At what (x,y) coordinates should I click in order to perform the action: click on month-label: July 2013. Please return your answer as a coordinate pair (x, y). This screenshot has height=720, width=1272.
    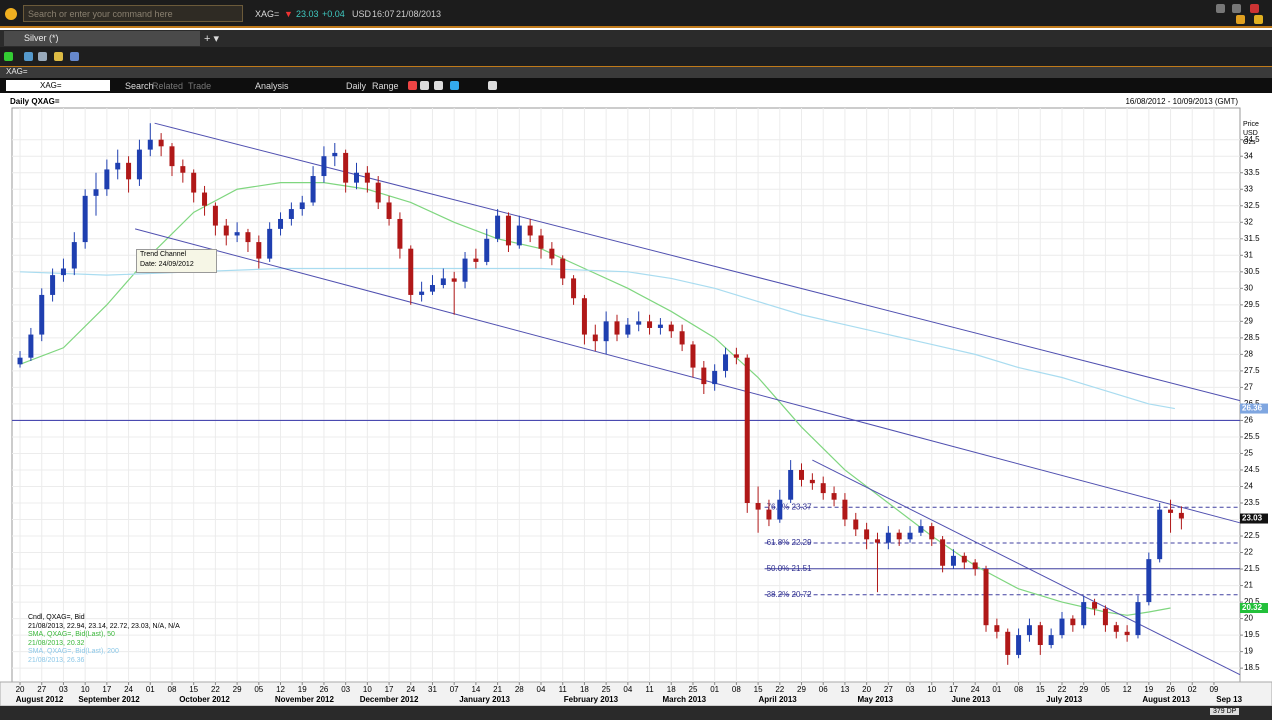
    Looking at the image, I should click on (1064, 699).